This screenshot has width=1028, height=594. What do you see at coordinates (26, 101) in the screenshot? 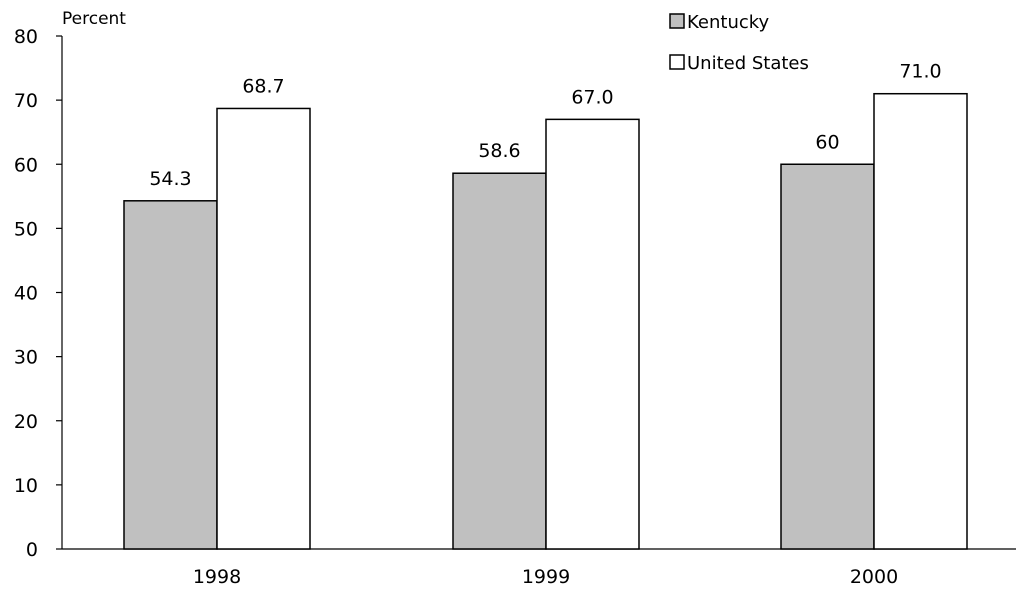
I see `y-tick-label: 70` at bounding box center [26, 101].